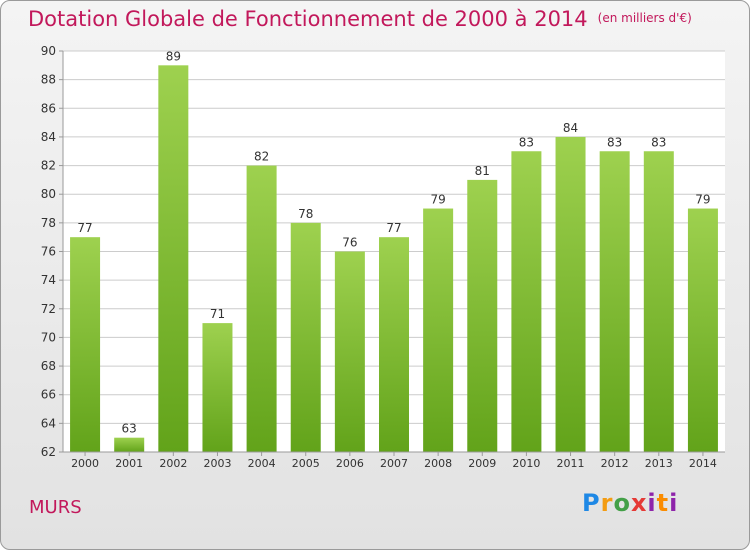  What do you see at coordinates (350, 463) in the screenshot?
I see `x-tick-label: 2006` at bounding box center [350, 463].